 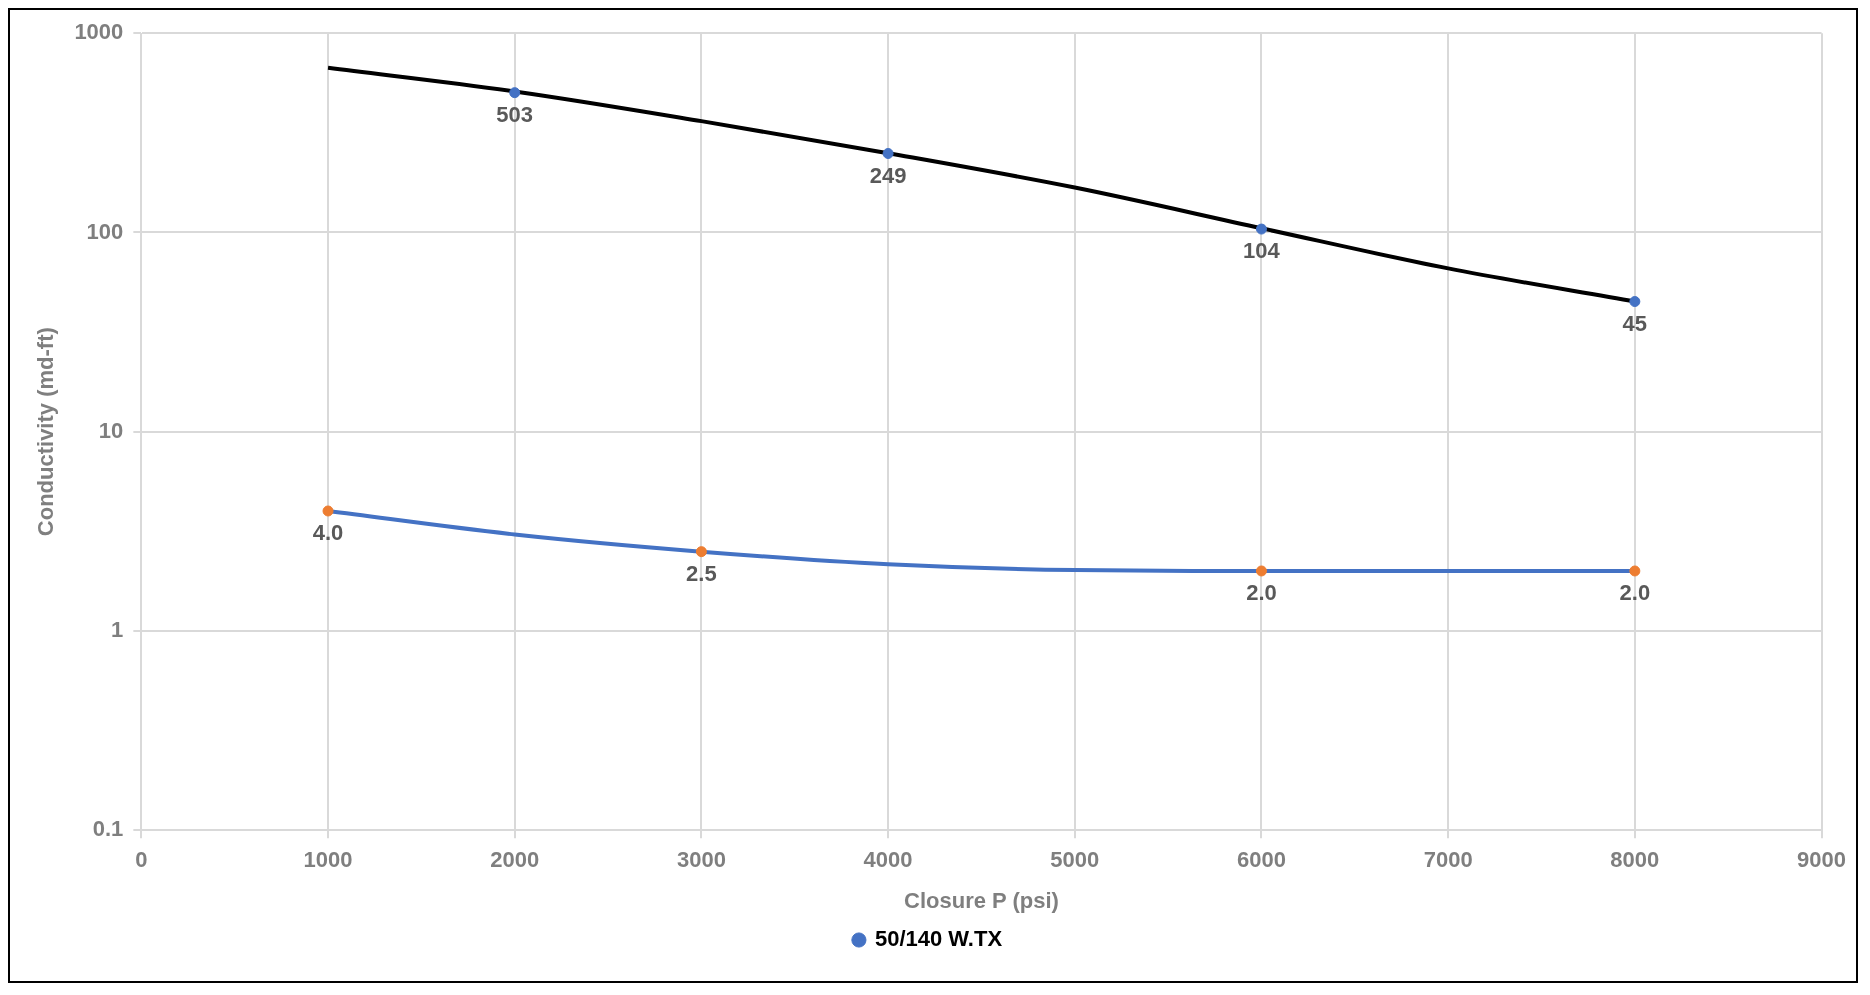 What do you see at coordinates (1075, 860) in the screenshot?
I see `x-tick-label: 5000` at bounding box center [1075, 860].